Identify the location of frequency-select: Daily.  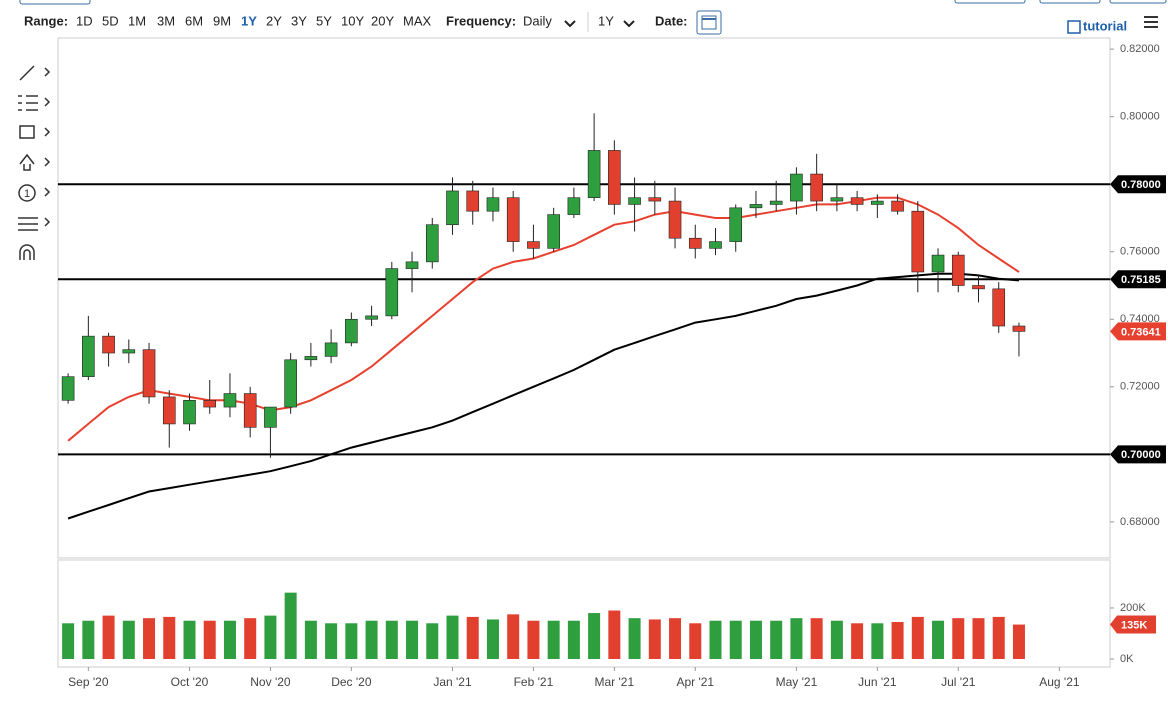
(537, 20).